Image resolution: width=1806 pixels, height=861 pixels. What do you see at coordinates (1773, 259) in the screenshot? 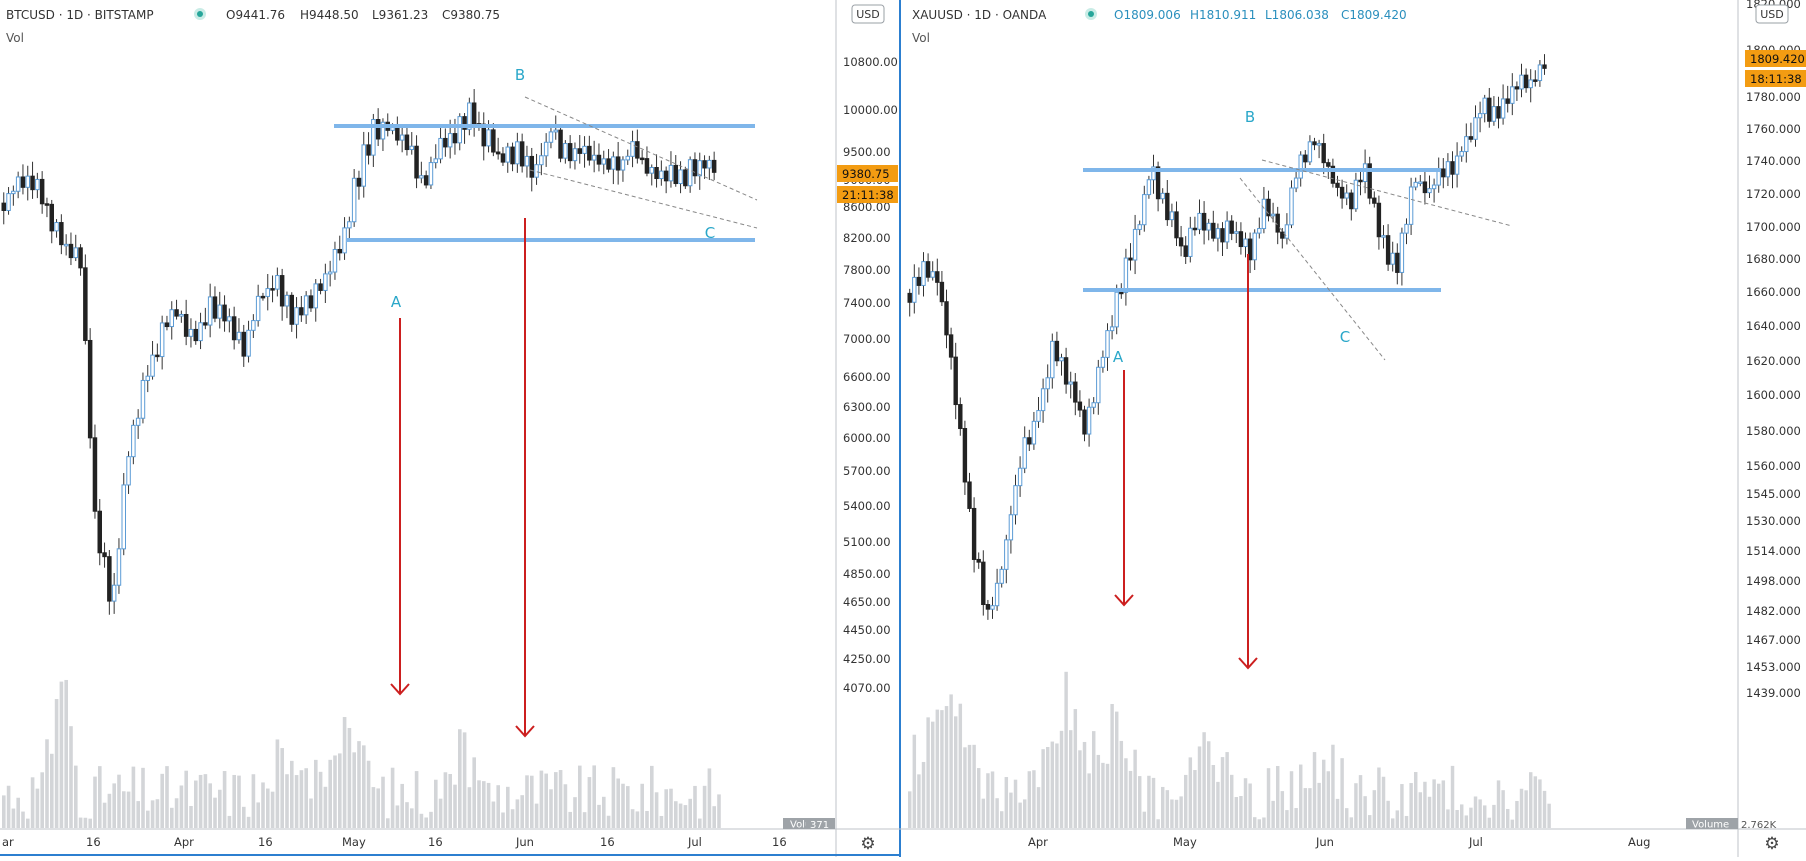
I see `price-tick-label: 1680.000` at bounding box center [1773, 259].